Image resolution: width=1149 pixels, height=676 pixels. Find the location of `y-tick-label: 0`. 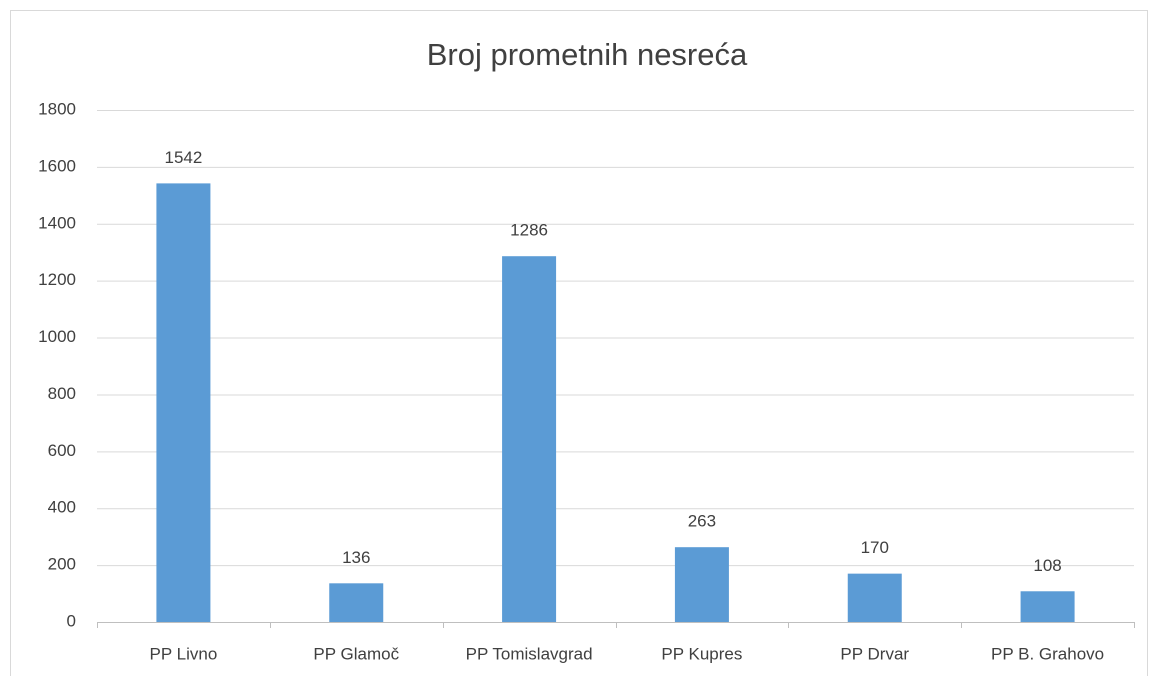

y-tick-label: 0 is located at coordinates (71, 620).